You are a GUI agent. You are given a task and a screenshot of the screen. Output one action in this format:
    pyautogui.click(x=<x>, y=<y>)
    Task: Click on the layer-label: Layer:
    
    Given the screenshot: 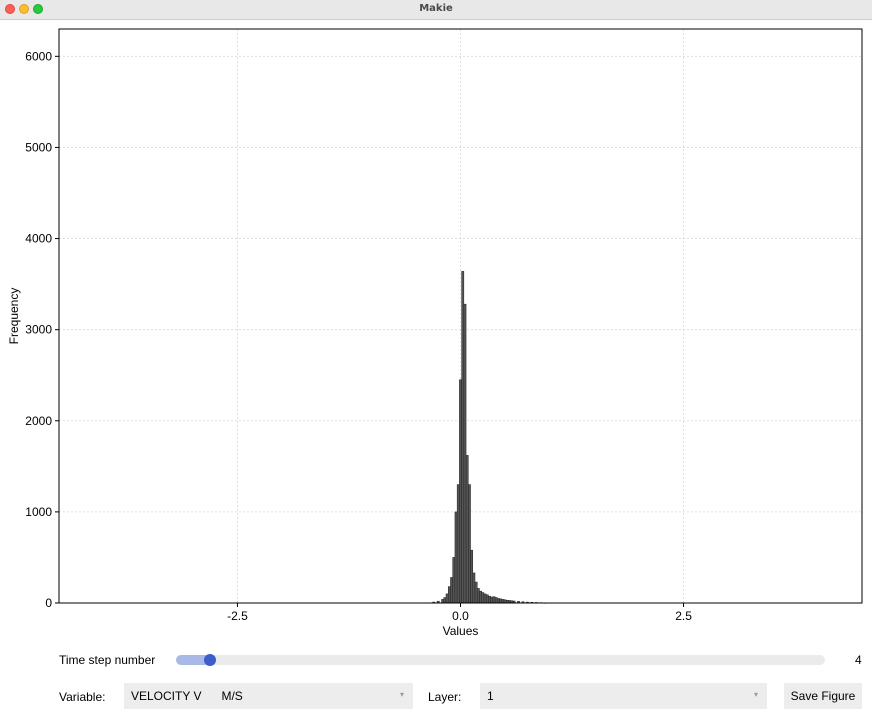 What is the action you would take?
    pyautogui.click(x=445, y=697)
    